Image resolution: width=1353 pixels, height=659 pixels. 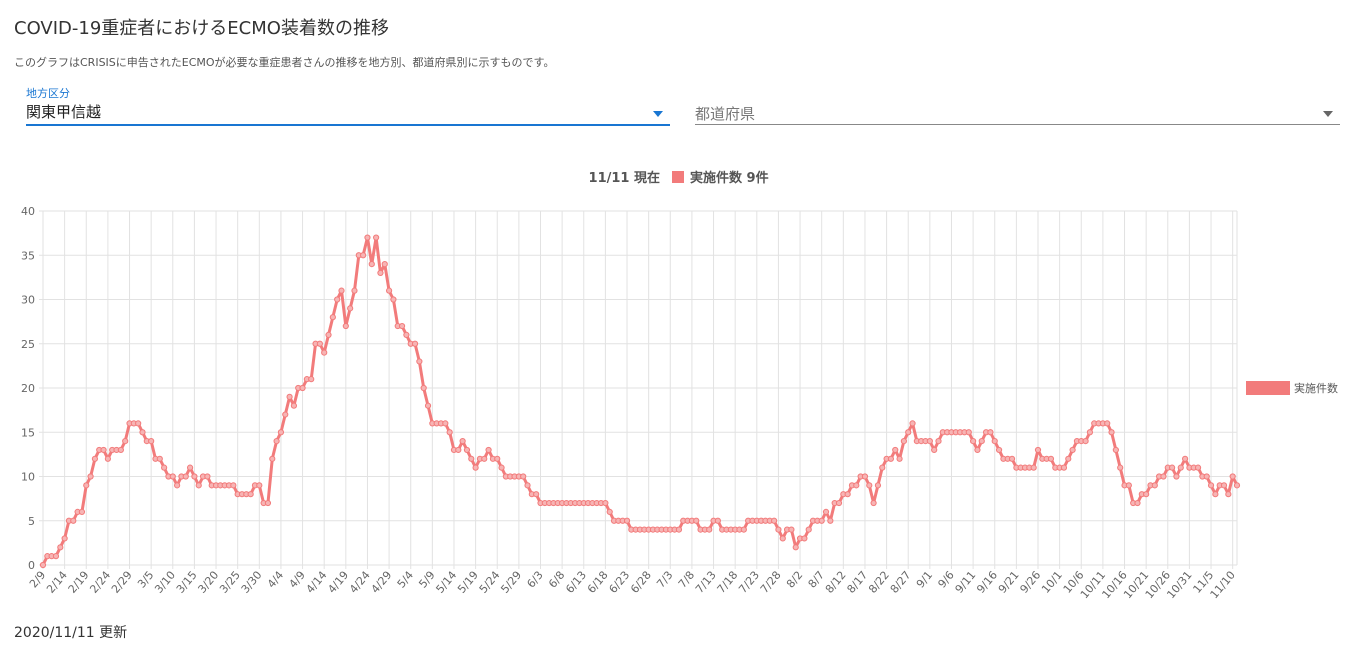 What do you see at coordinates (31, 565) in the screenshot?
I see `y-tick-label: 0` at bounding box center [31, 565].